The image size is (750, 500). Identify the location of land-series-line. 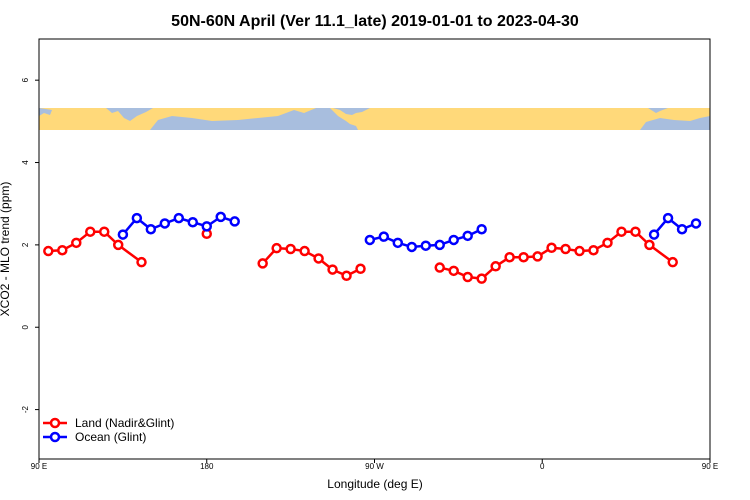
(556, 255).